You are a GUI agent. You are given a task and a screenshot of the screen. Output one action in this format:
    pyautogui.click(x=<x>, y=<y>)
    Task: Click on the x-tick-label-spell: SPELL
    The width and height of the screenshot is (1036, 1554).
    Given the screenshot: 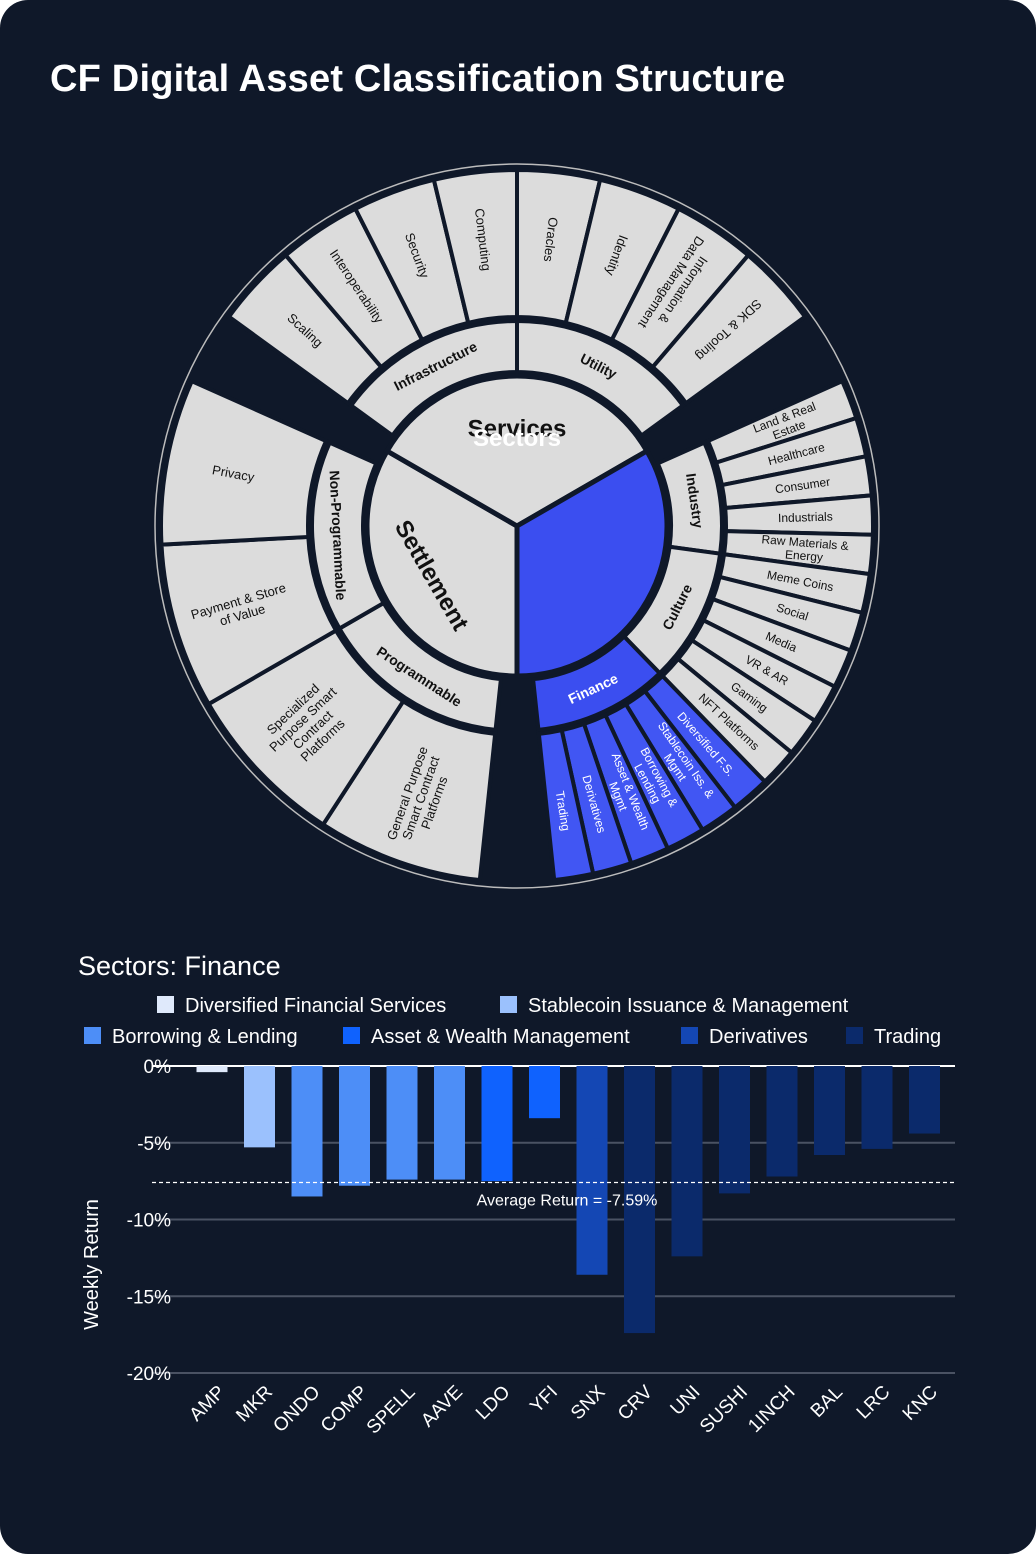 What is the action you would take?
    pyautogui.click(x=391, y=1410)
    